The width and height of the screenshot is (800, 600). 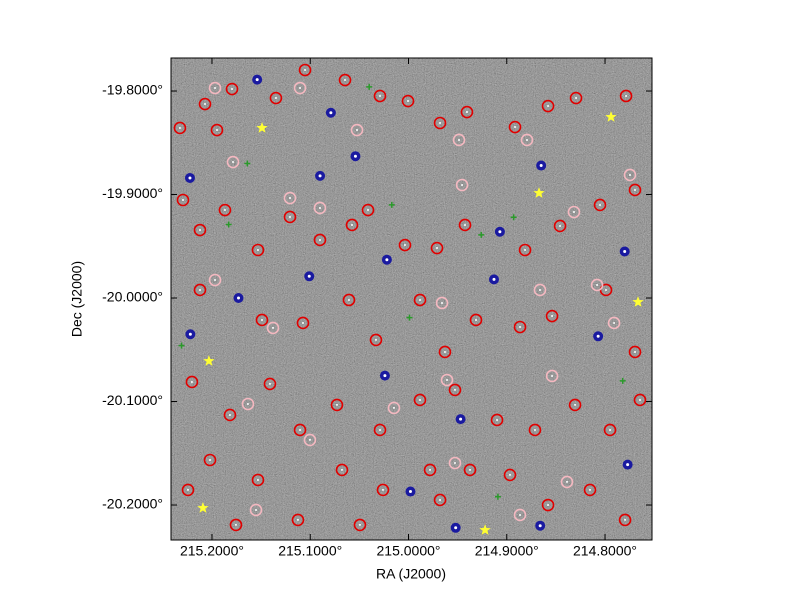 What do you see at coordinates (411, 574) in the screenshot?
I see `x-axis-label: RA (J2000)` at bounding box center [411, 574].